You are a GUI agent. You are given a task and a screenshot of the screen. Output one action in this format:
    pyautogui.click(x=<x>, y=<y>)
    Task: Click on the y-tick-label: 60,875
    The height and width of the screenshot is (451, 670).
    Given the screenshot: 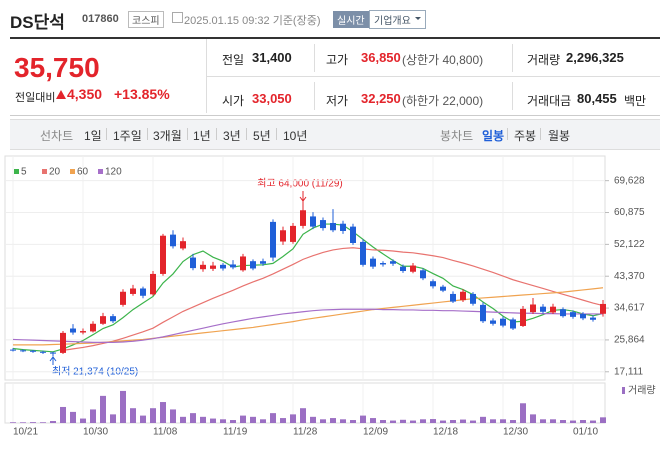 What is the action you would take?
    pyautogui.click(x=629, y=212)
    